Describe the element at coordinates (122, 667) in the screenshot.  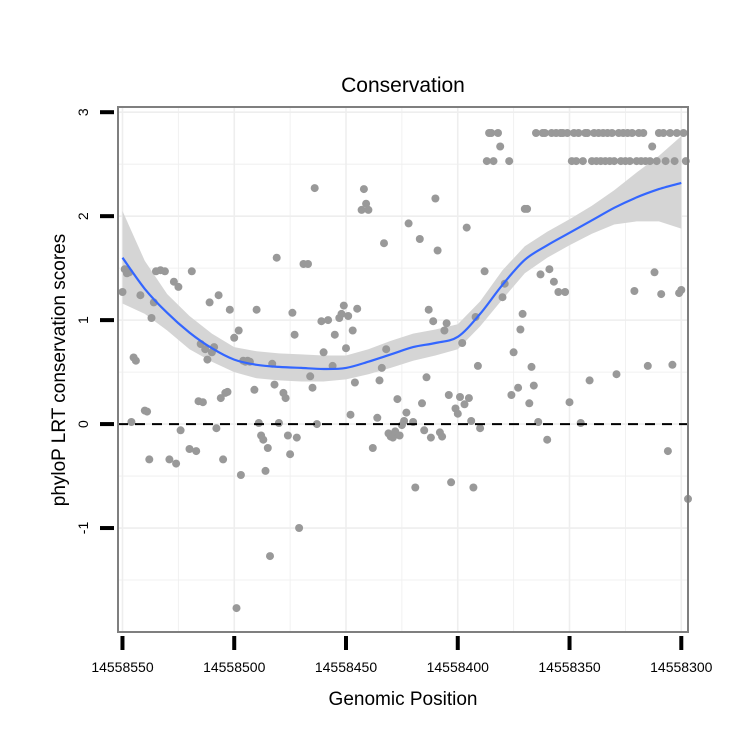
I see `x-tick-label: 14558550` at that location.